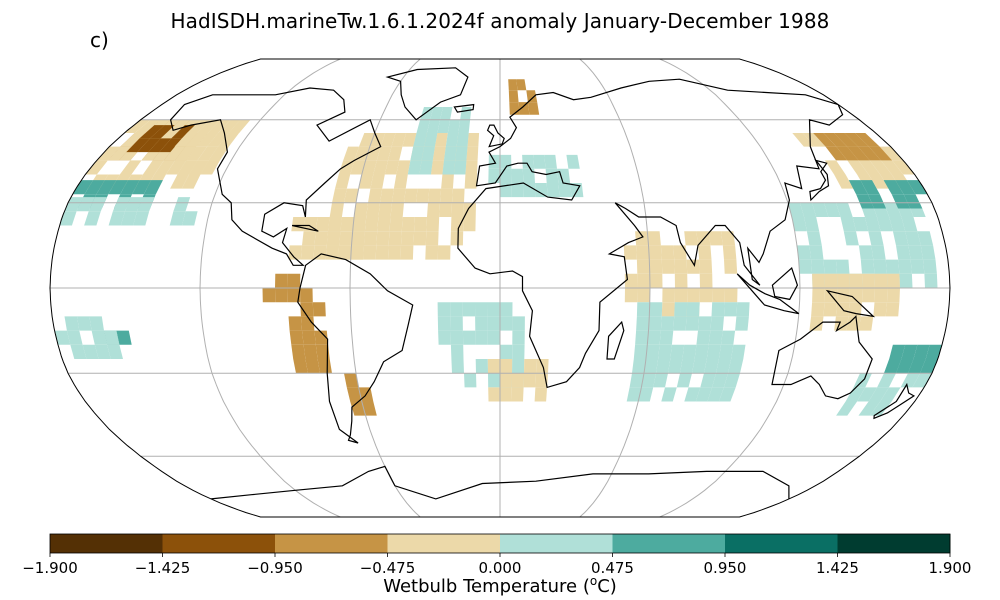 The width and height of the screenshot is (1000, 600). I want to click on coastline-australia, so click(822, 357).